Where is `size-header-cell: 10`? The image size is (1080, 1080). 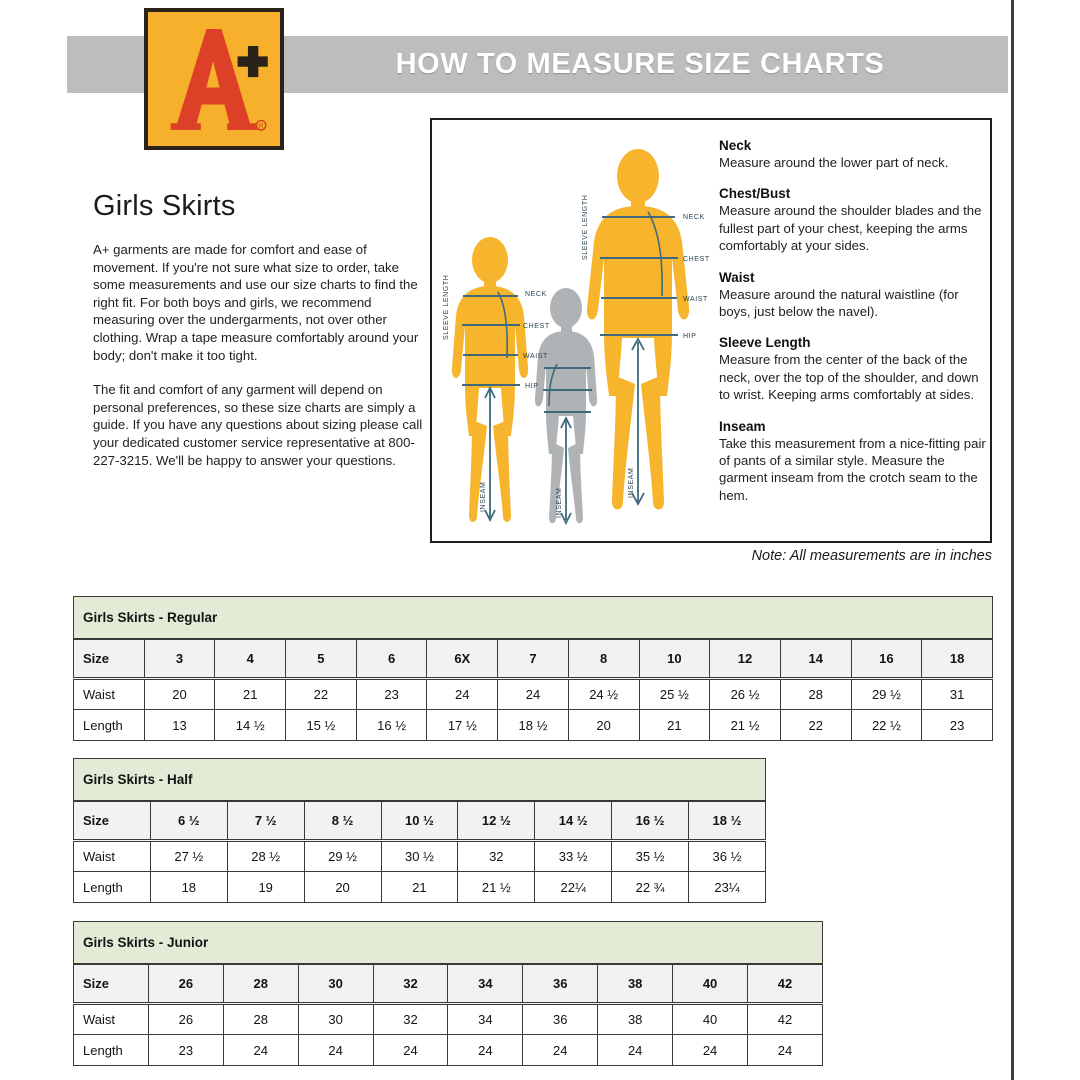 size-header-cell: 10 is located at coordinates (674, 659).